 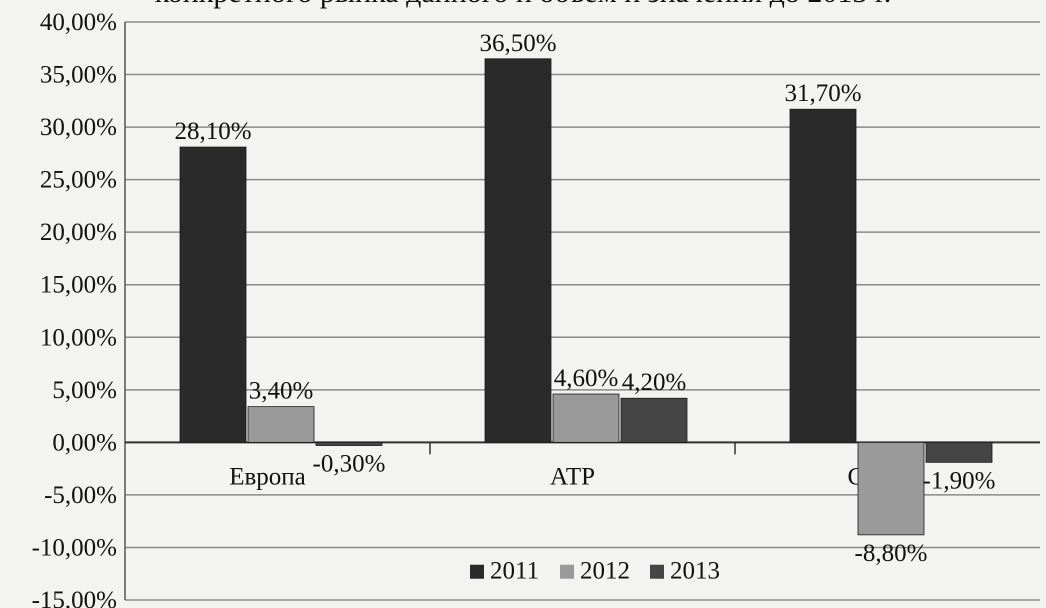 What do you see at coordinates (78, 127) in the screenshot?
I see `y-tick-label: 30,00%` at bounding box center [78, 127].